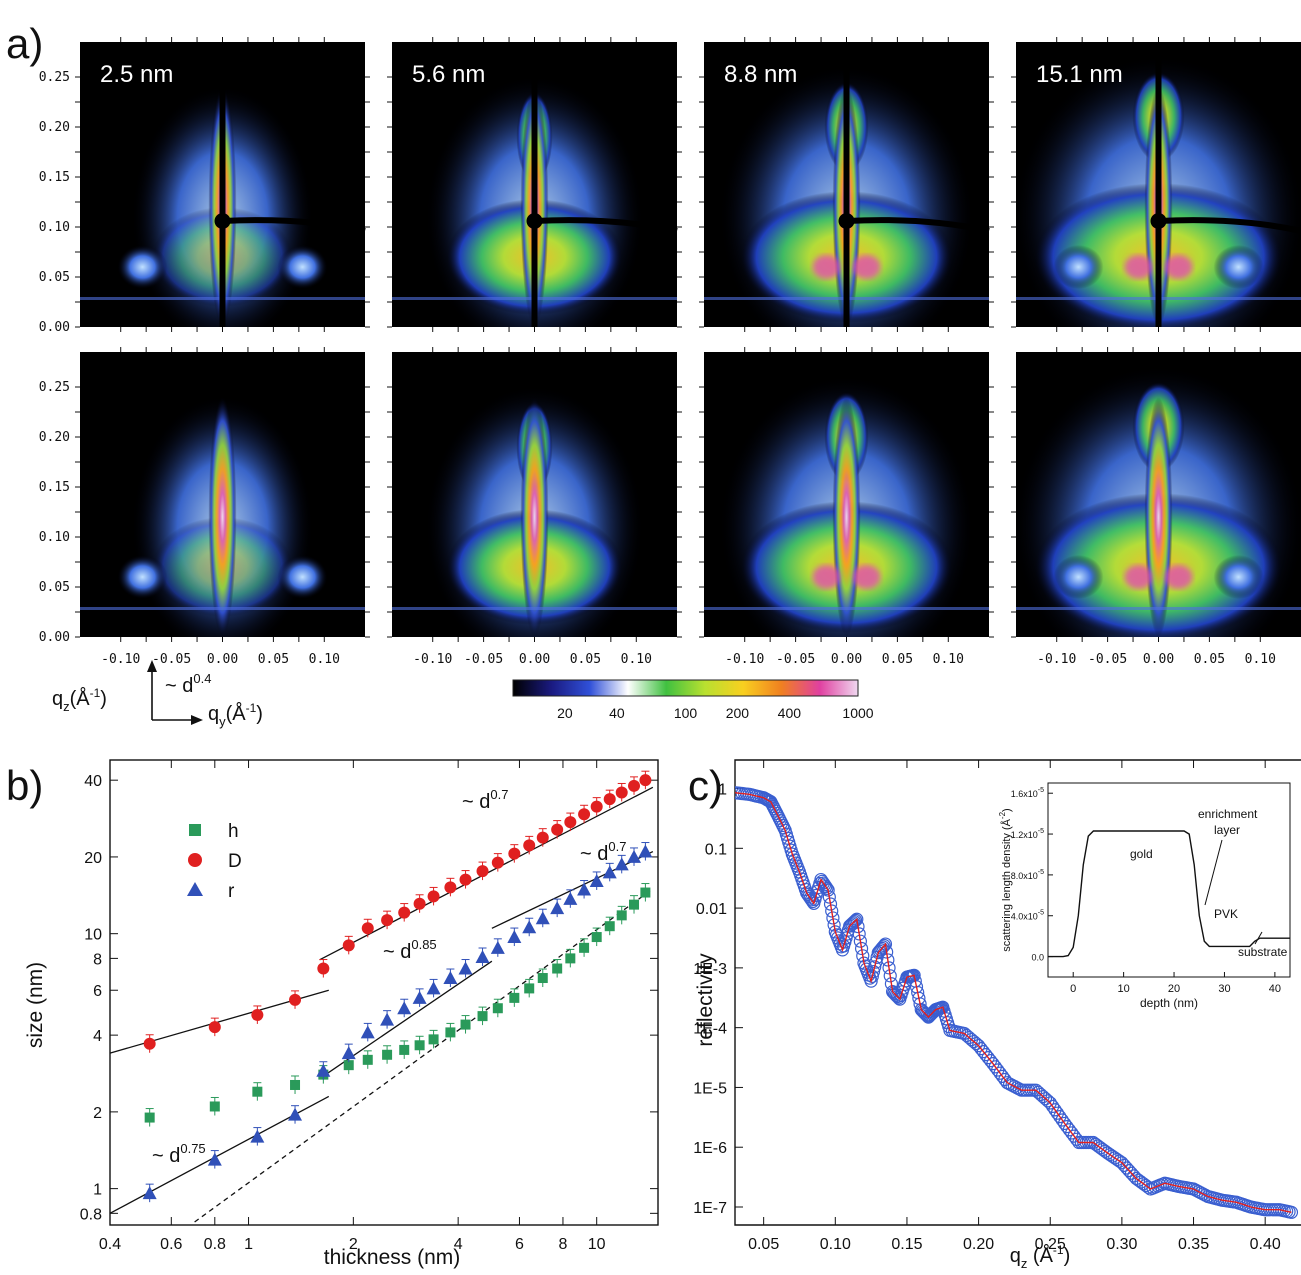  What do you see at coordinates (710, 969) in the screenshot?
I see `y-tick-label: 1E-3` at bounding box center [710, 969].